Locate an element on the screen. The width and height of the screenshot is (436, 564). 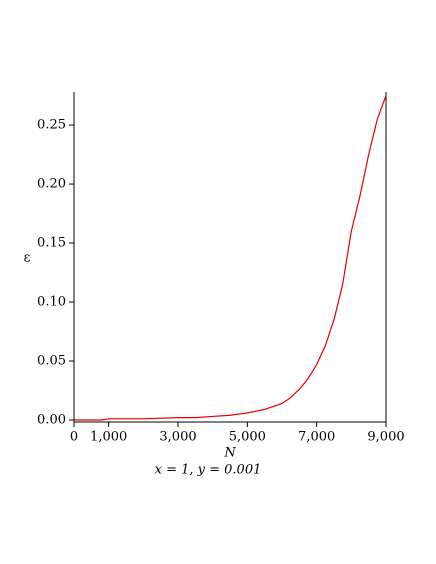
x-tick-label: 0 is located at coordinates (74, 437).